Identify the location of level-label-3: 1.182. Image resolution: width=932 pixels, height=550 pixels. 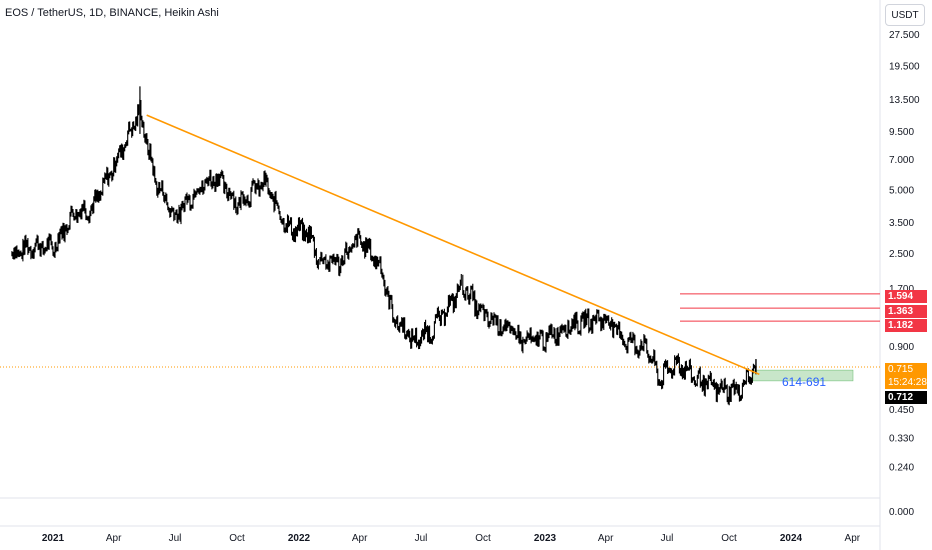
(906, 325).